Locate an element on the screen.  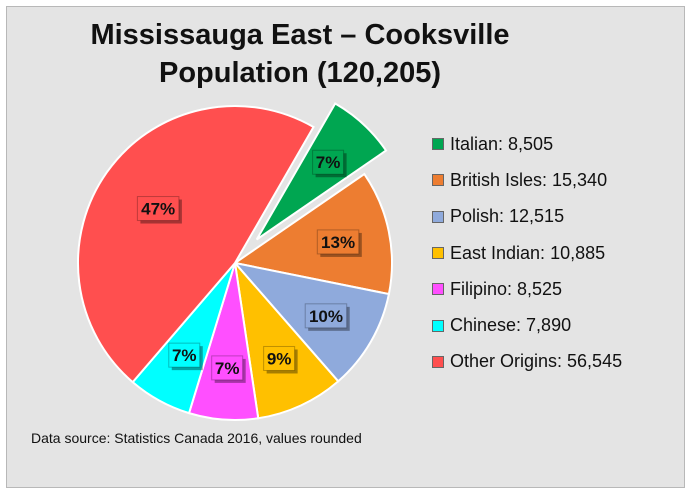
legend-item-other-origins: Other Origins: 56,545 is located at coordinates (527, 362).